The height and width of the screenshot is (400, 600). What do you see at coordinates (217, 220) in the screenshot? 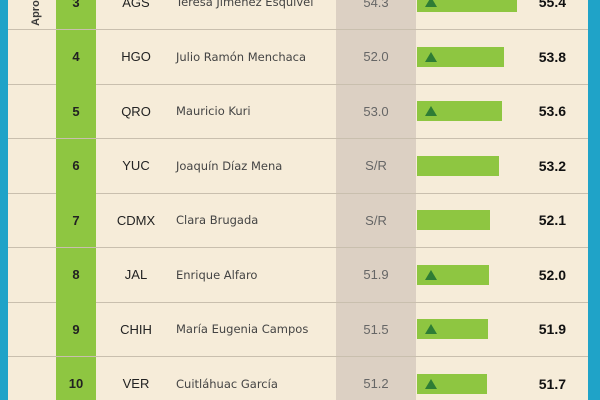
I see `governor-name: Clara Brugada` at bounding box center [217, 220].